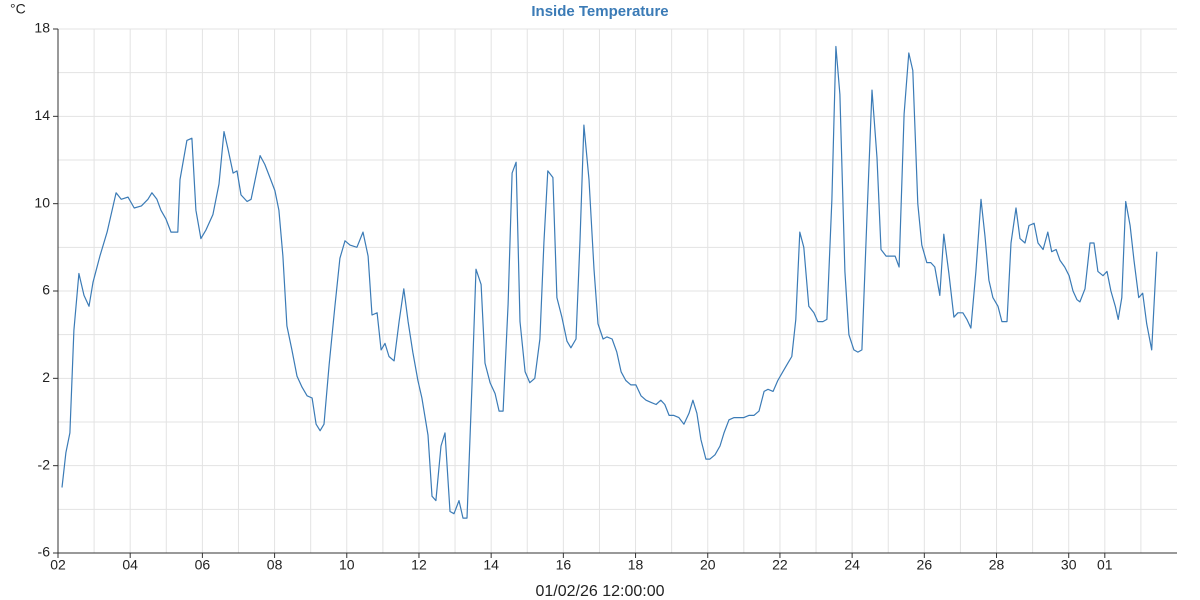 The height and width of the screenshot is (600, 1200). What do you see at coordinates (347, 565) in the screenshot?
I see `x-tick-label: 10` at bounding box center [347, 565].